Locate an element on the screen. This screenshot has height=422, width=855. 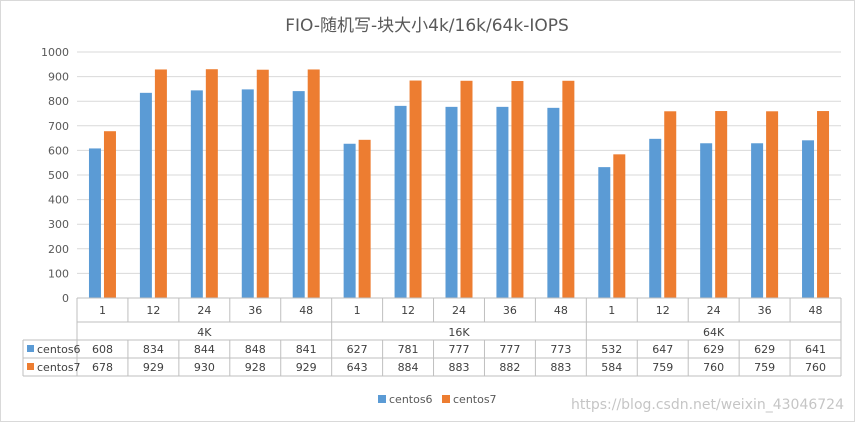
y-tick-label: 900 is located at coordinates (58, 77).